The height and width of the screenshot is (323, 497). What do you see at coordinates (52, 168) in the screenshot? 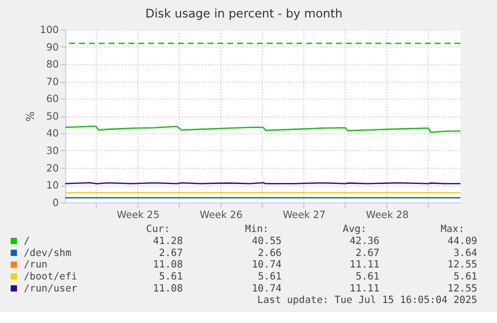
I see `y-tick-label: 20` at bounding box center [52, 168].